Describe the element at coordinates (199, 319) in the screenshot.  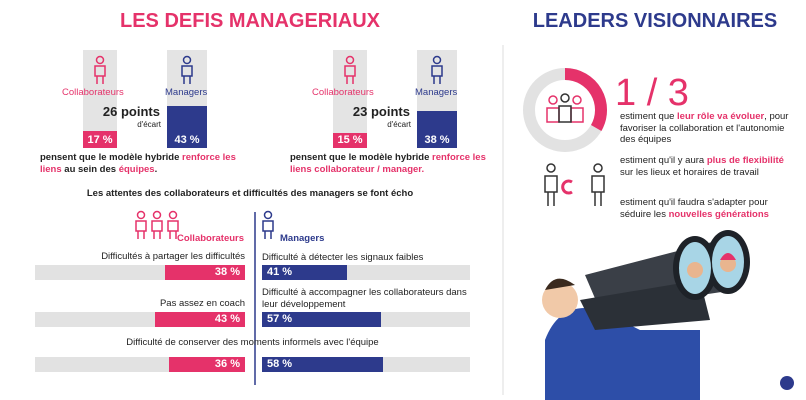
I see `bar: 43 %` at that location.